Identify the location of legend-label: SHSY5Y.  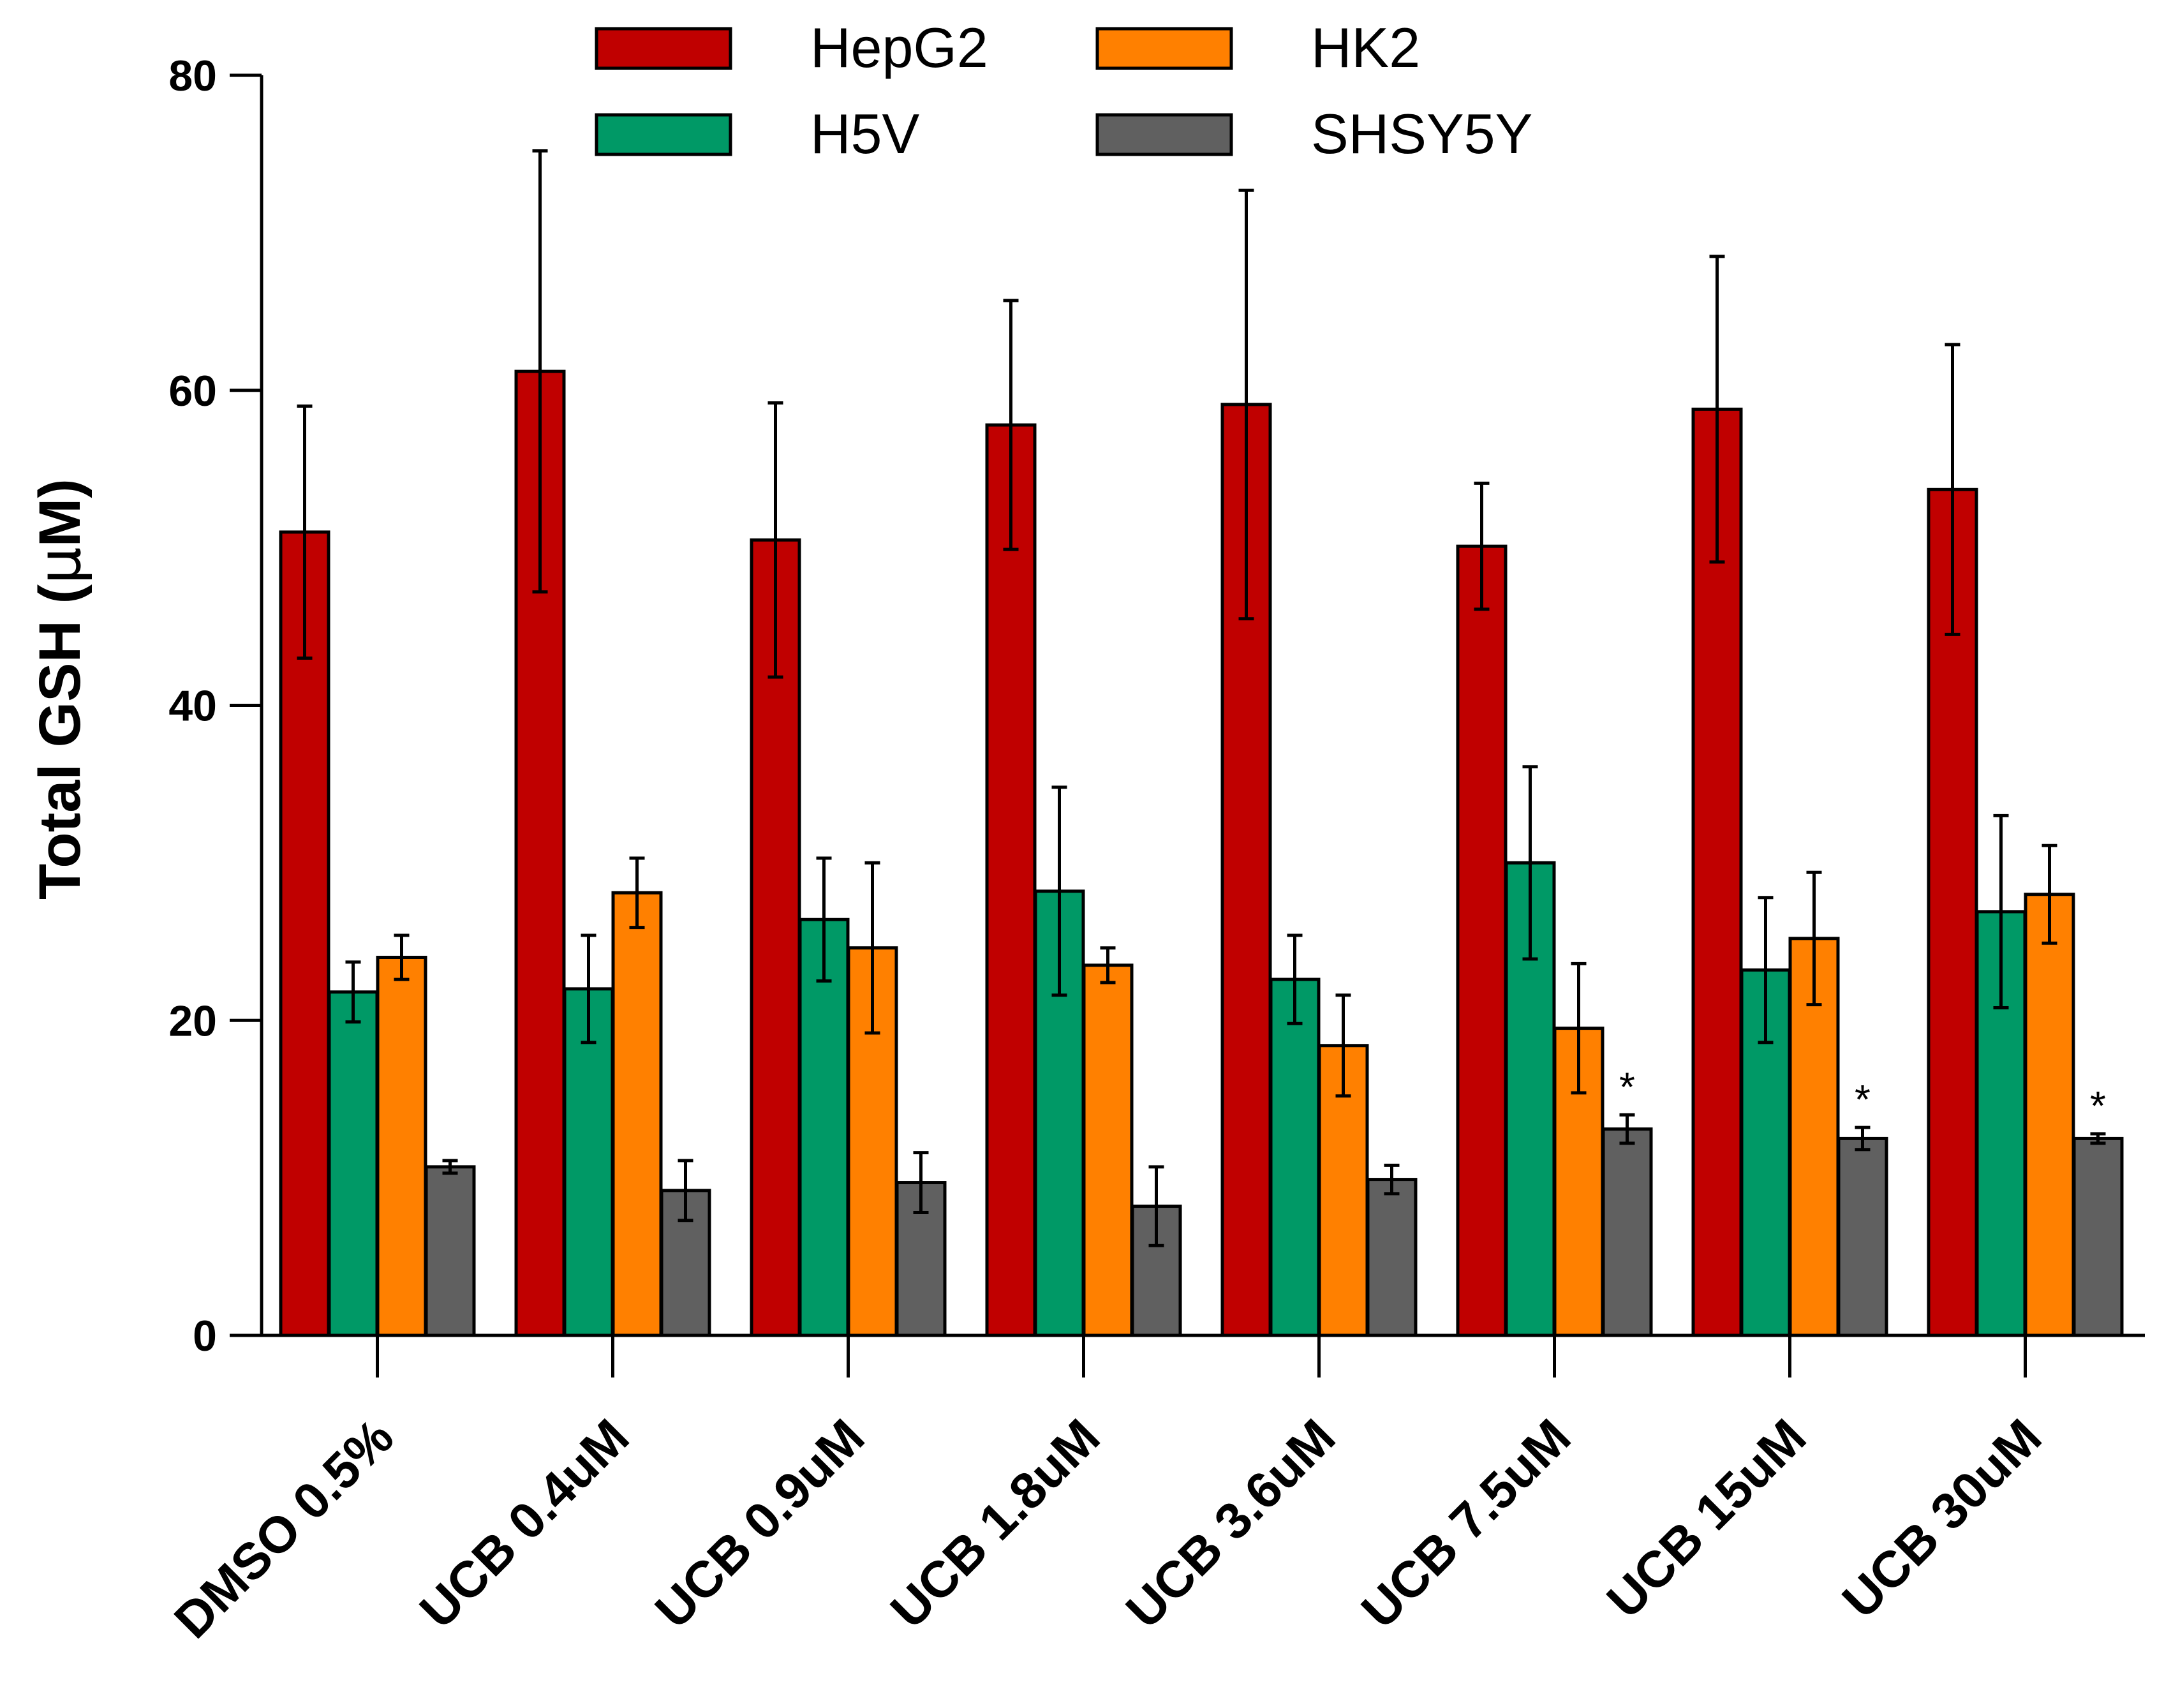
(1421, 133).